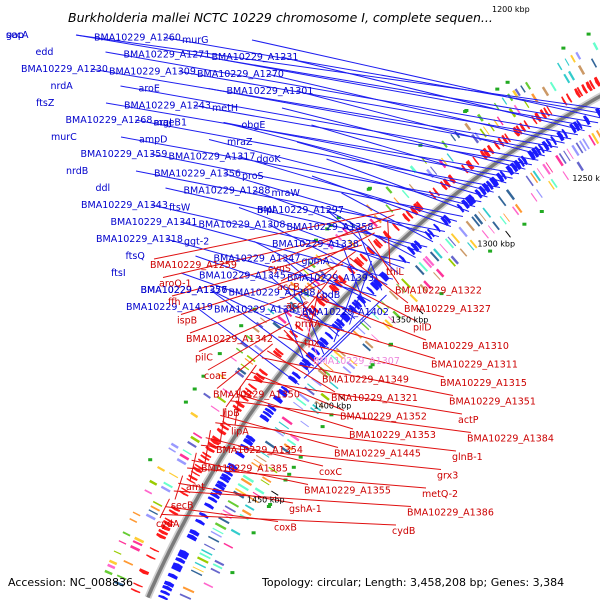 The height and width of the screenshot is (600, 600). What do you see at coordinates (175, 284) in the screenshot?
I see `reverse-gene-label: aroQ-1` at bounding box center [175, 284].